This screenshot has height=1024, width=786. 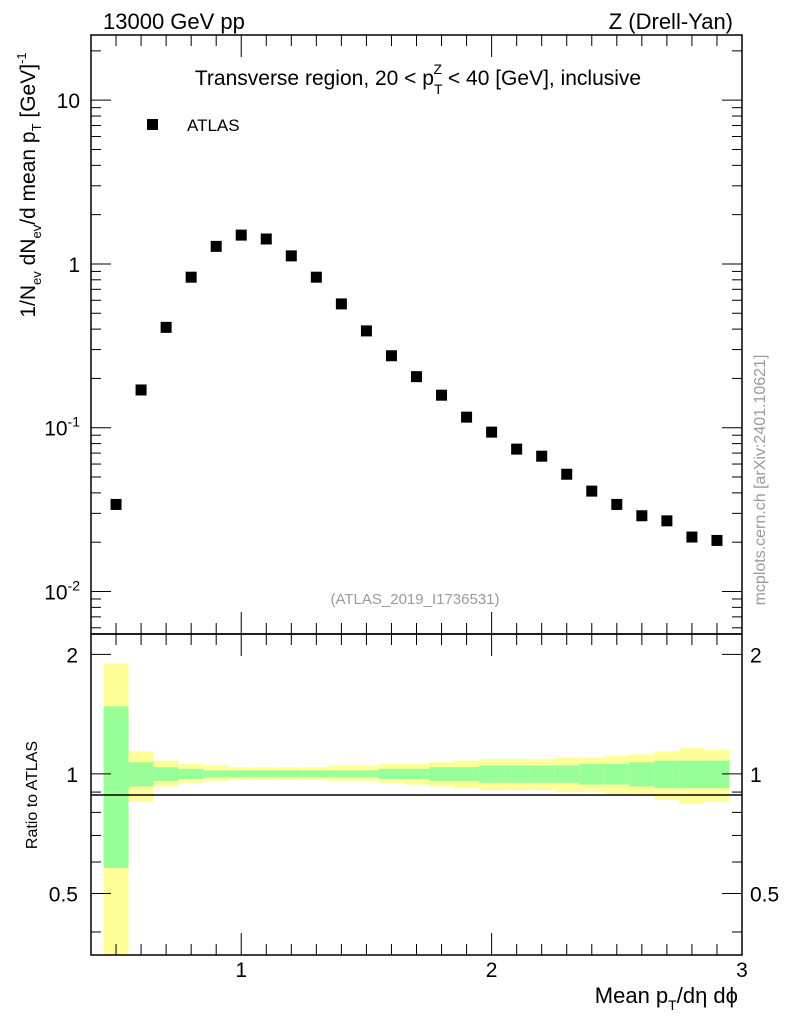 What do you see at coordinates (764, 894) in the screenshot?
I see `ratio-ytick-label-right: 0.5` at bounding box center [764, 894].